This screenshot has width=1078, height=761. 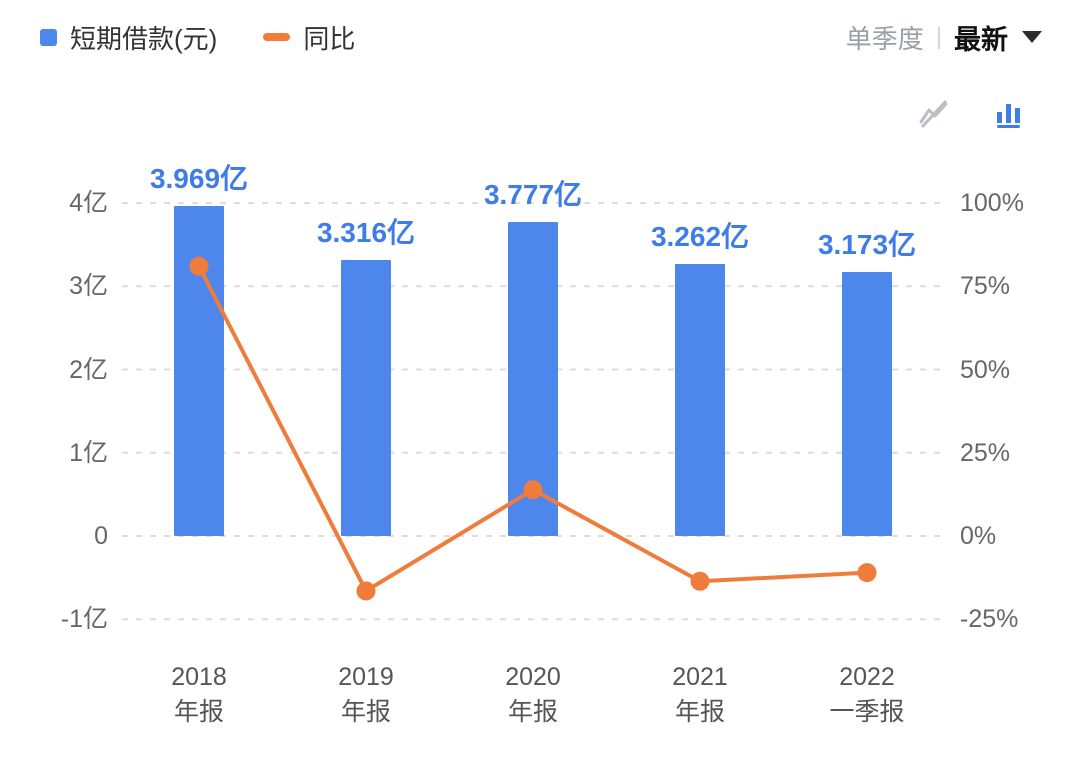 What do you see at coordinates (700, 237) in the screenshot?
I see `bar-value-label: 3.262亿` at bounding box center [700, 237].